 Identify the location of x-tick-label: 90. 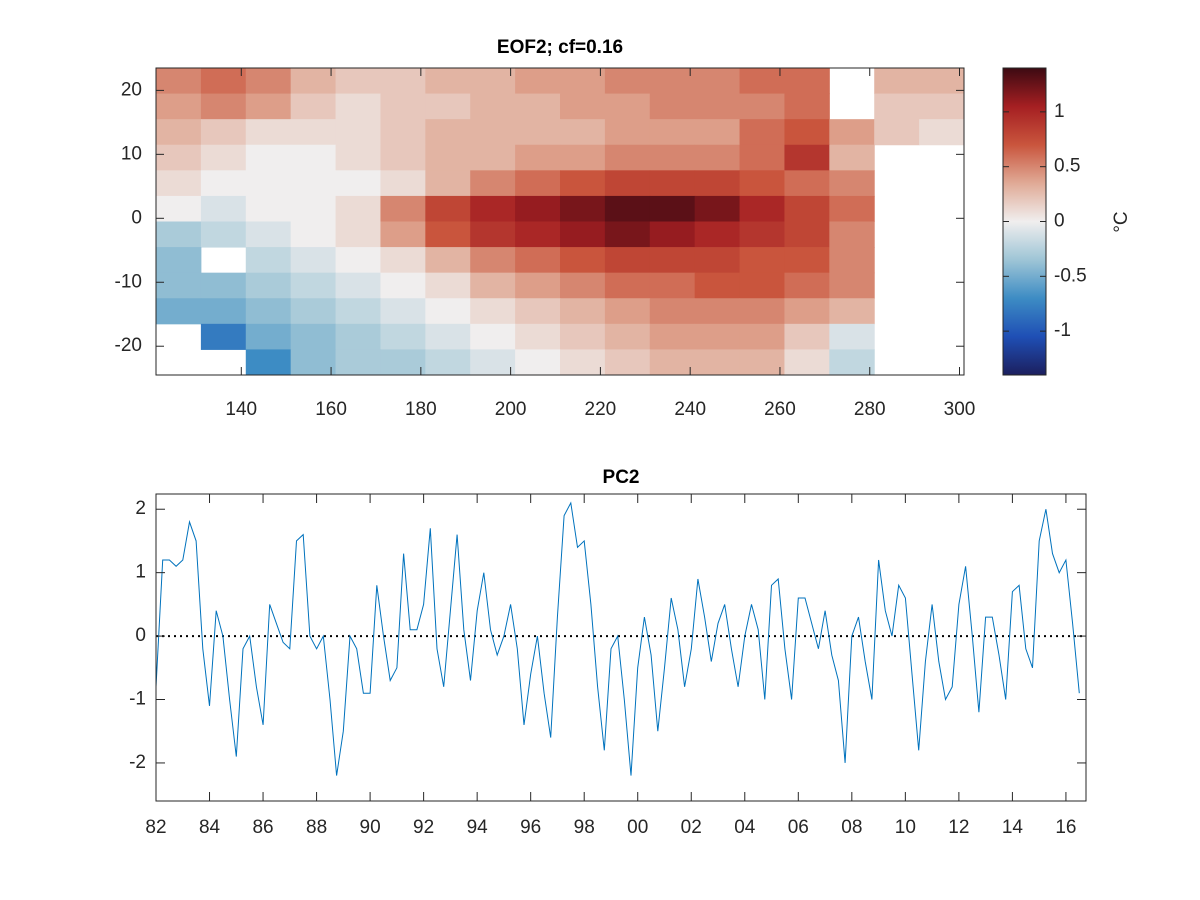
(370, 827).